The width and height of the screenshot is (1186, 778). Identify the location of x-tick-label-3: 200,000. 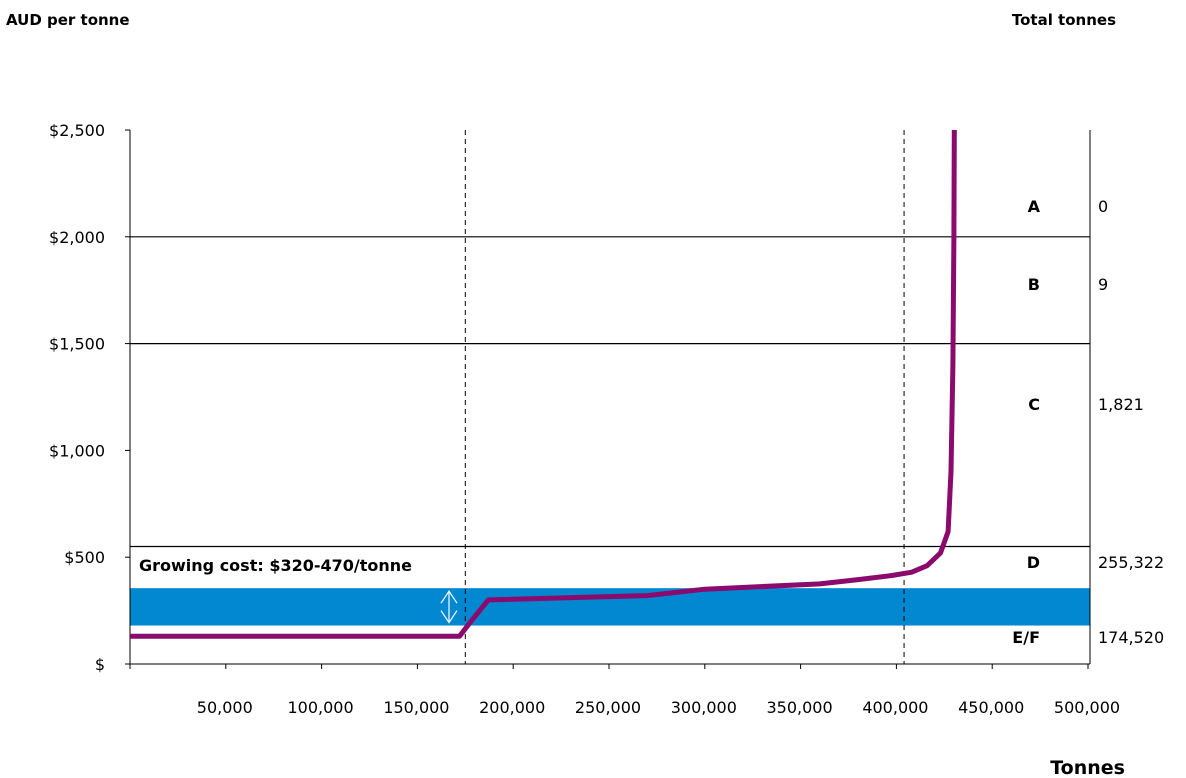
(512, 707).